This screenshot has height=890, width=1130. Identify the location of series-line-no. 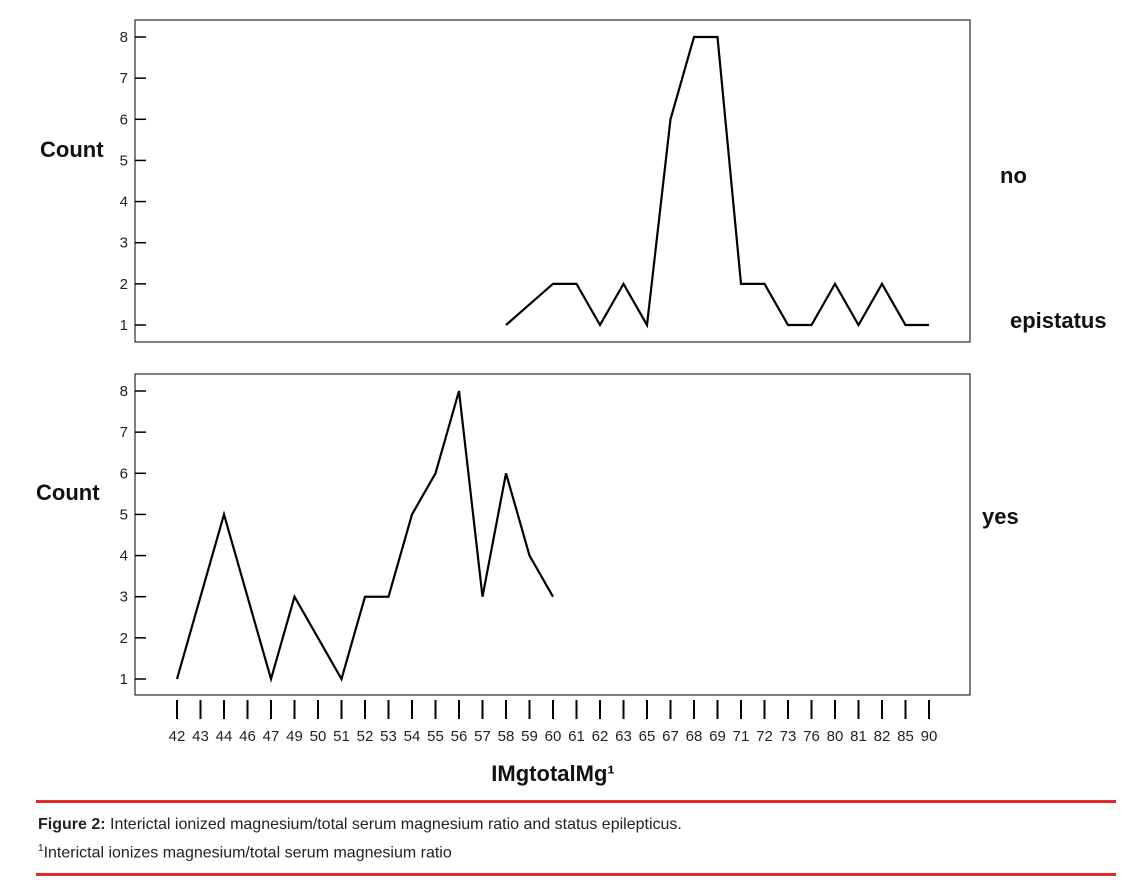
(717, 182).